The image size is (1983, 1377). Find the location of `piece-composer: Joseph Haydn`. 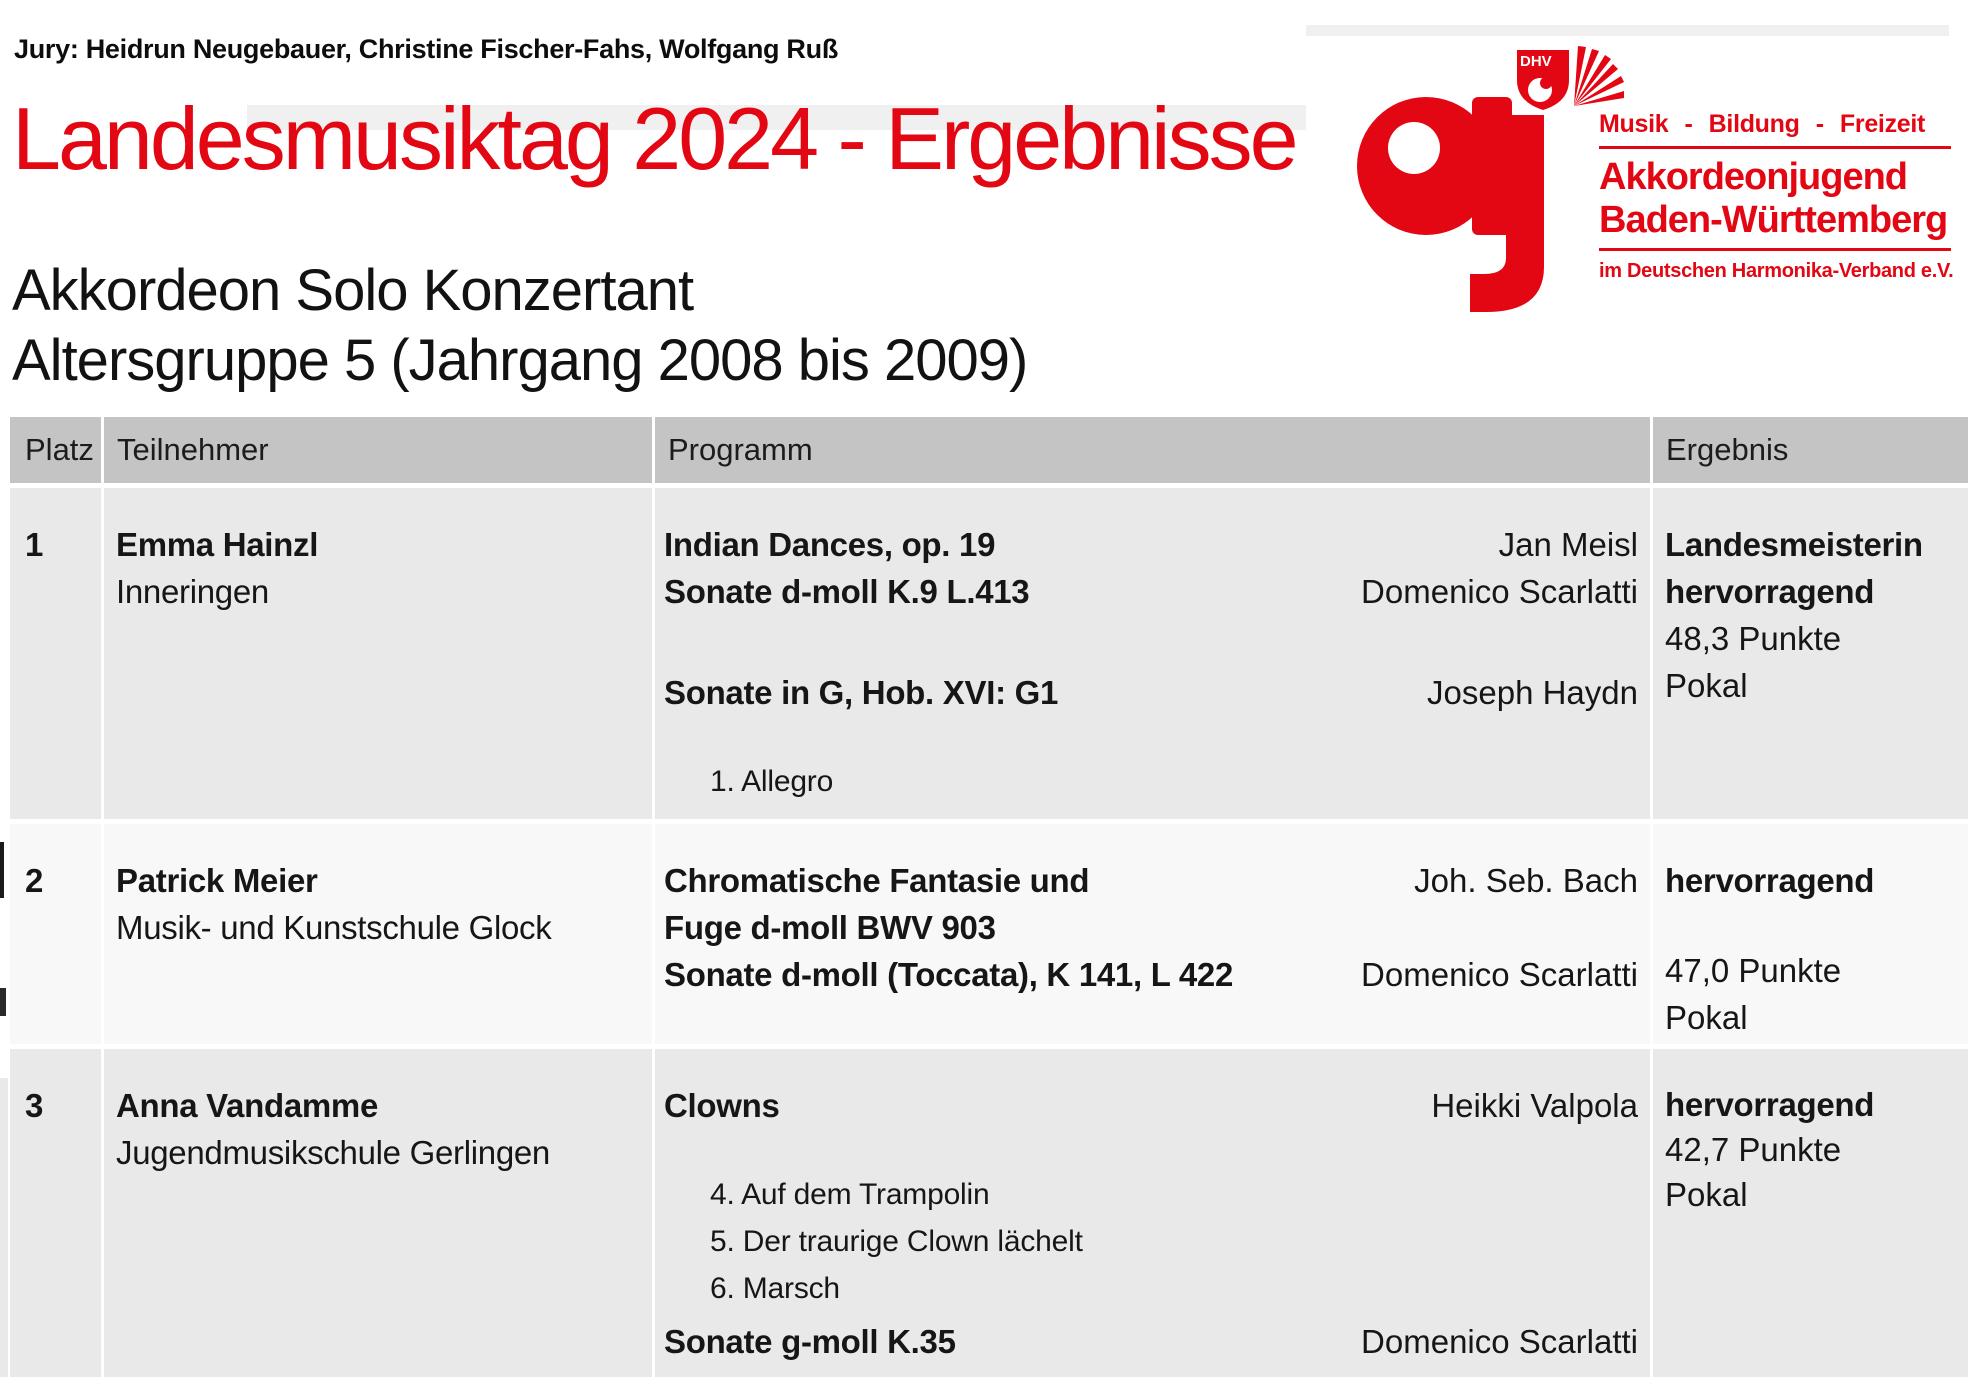

piece-composer: Joseph Haydn is located at coordinates (1532, 692).